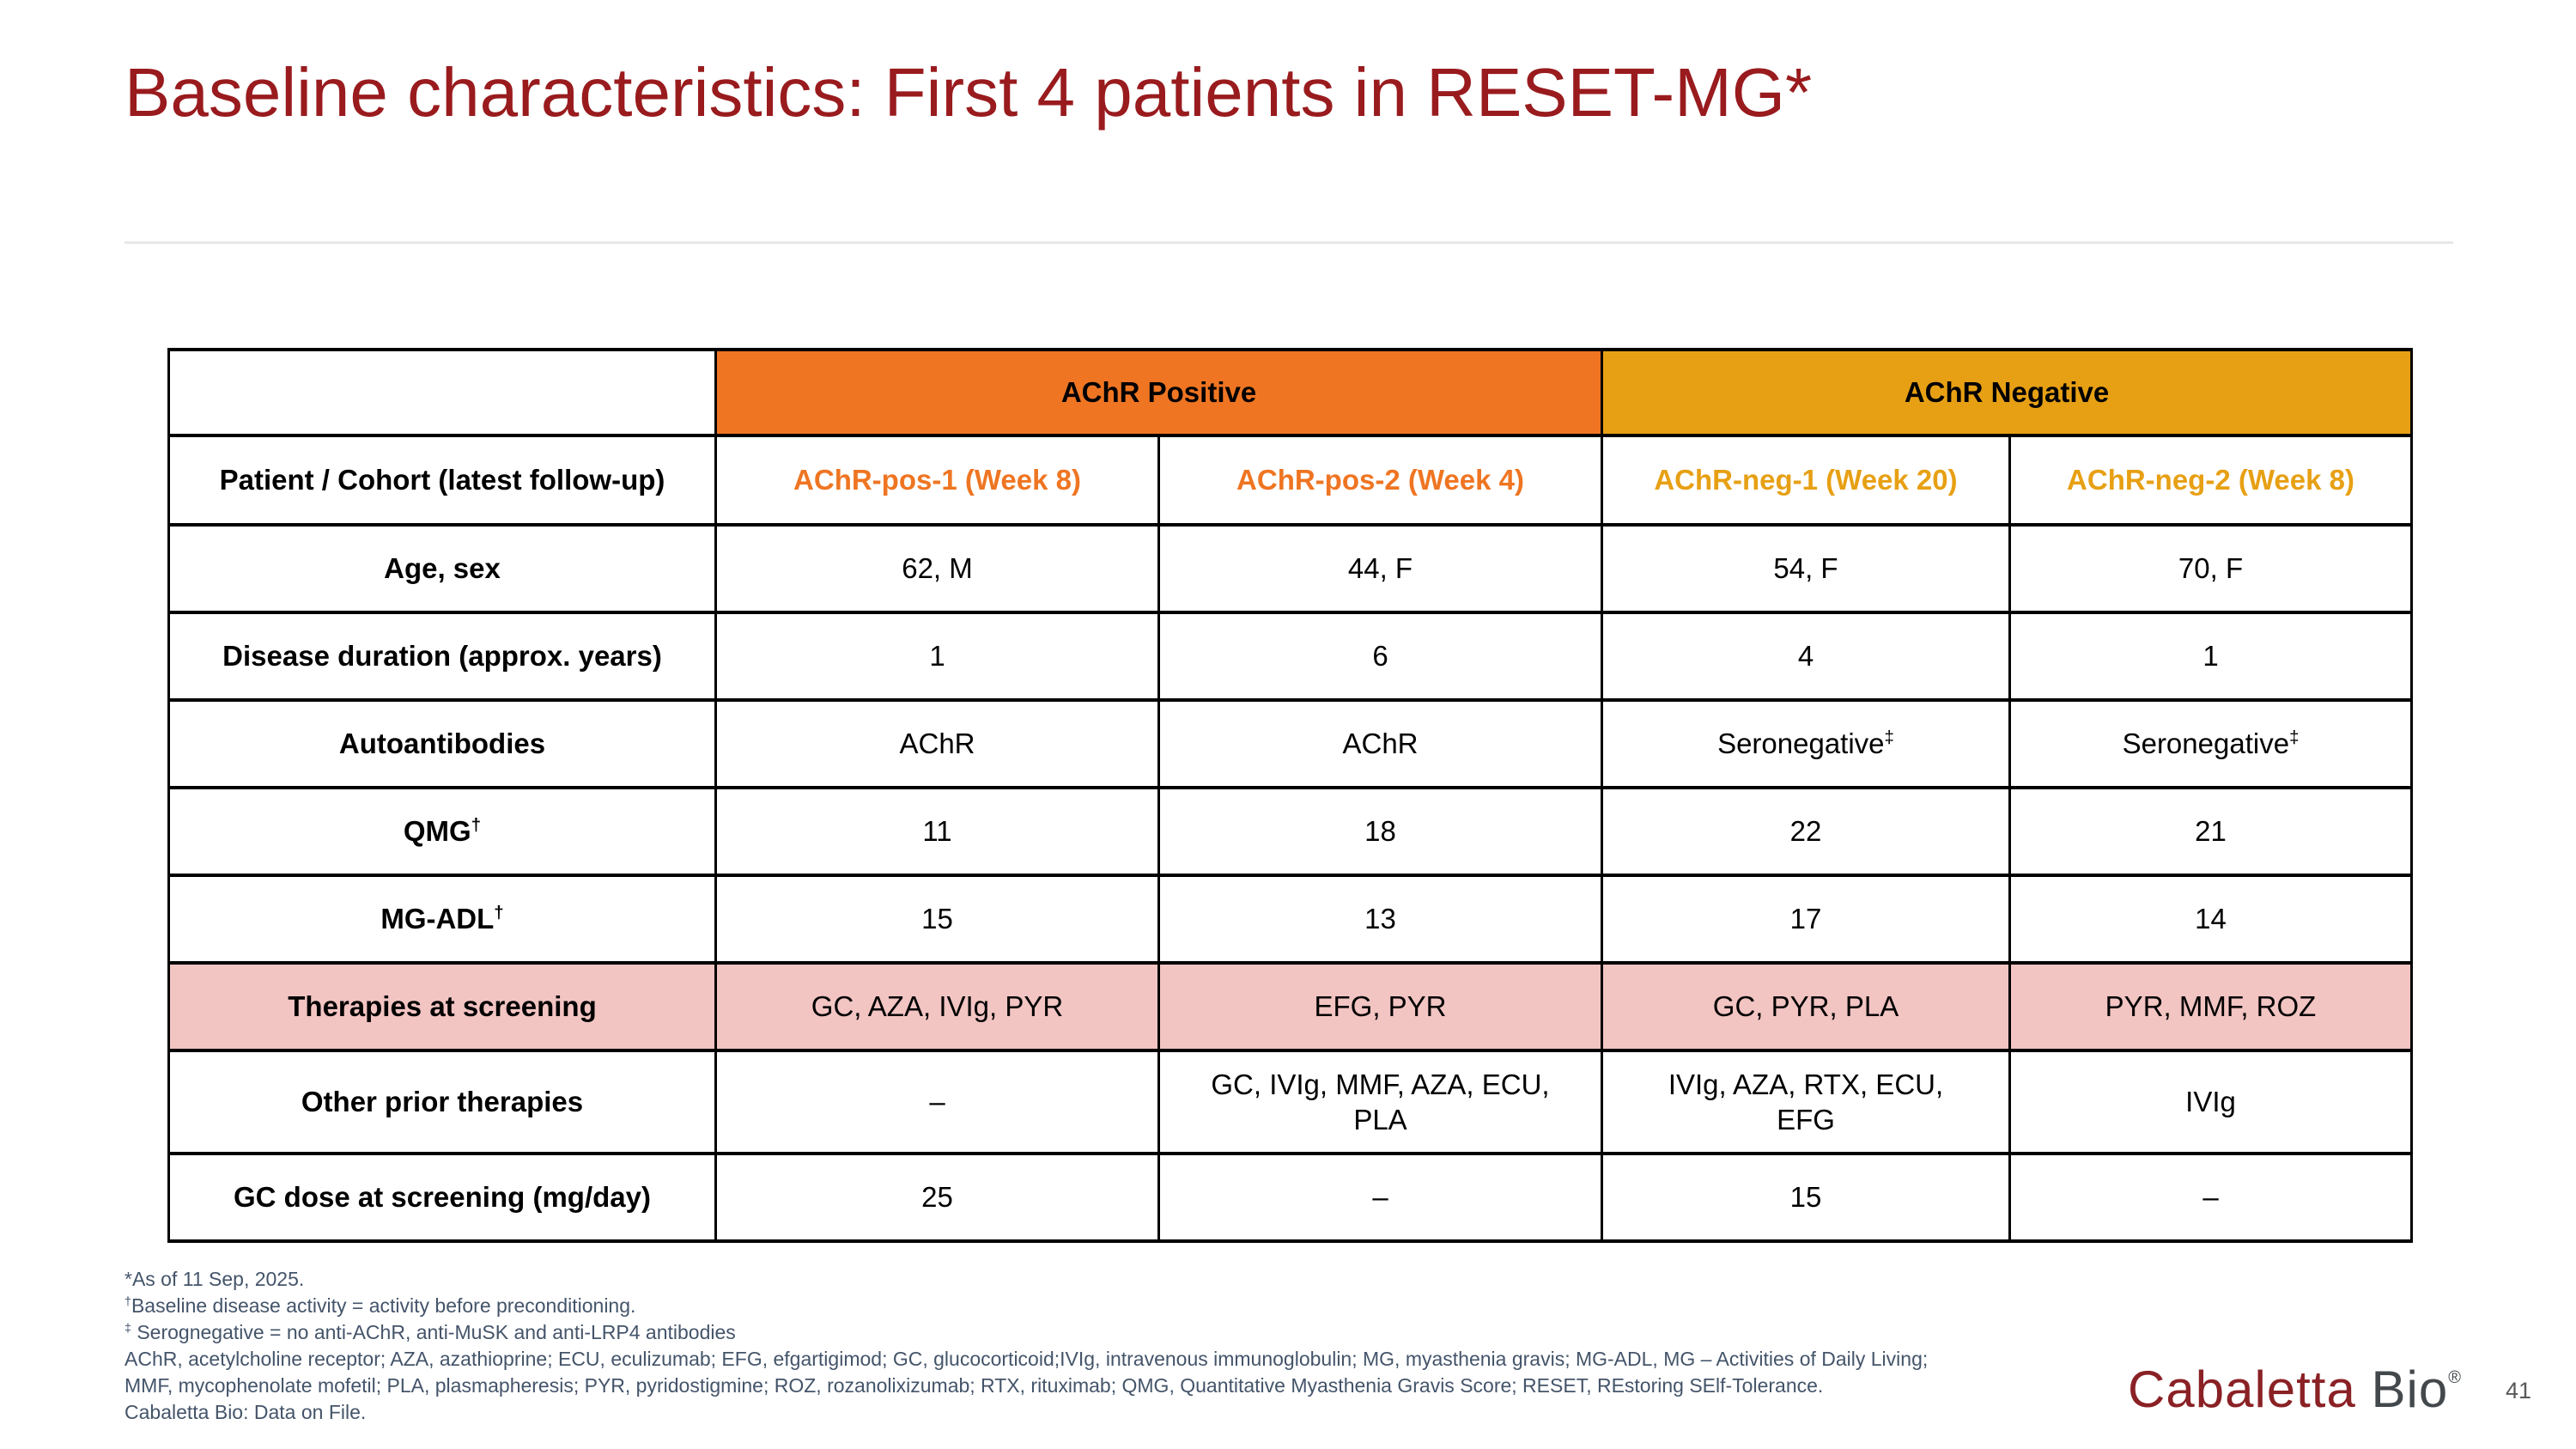 The width and height of the screenshot is (2576, 1449). Describe the element at coordinates (1806, 480) in the screenshot. I see `patient-col-header-achr-neg-1-week-20: AChR-neg-1 (Week 20)` at that location.